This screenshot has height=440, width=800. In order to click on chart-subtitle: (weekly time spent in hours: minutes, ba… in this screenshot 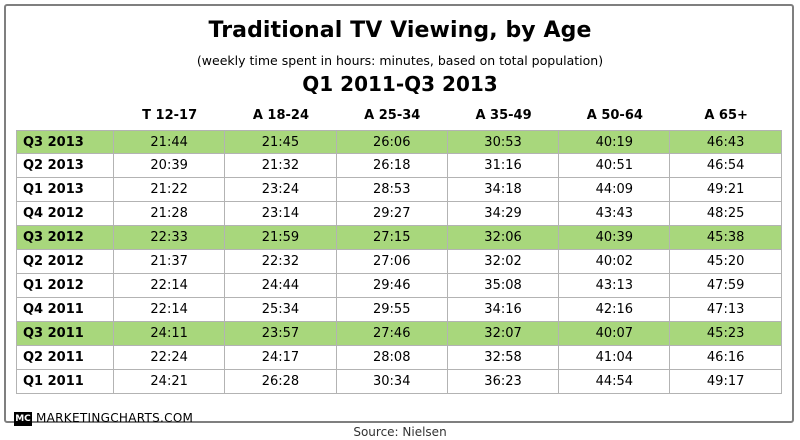, I will do `click(400, 60)`.